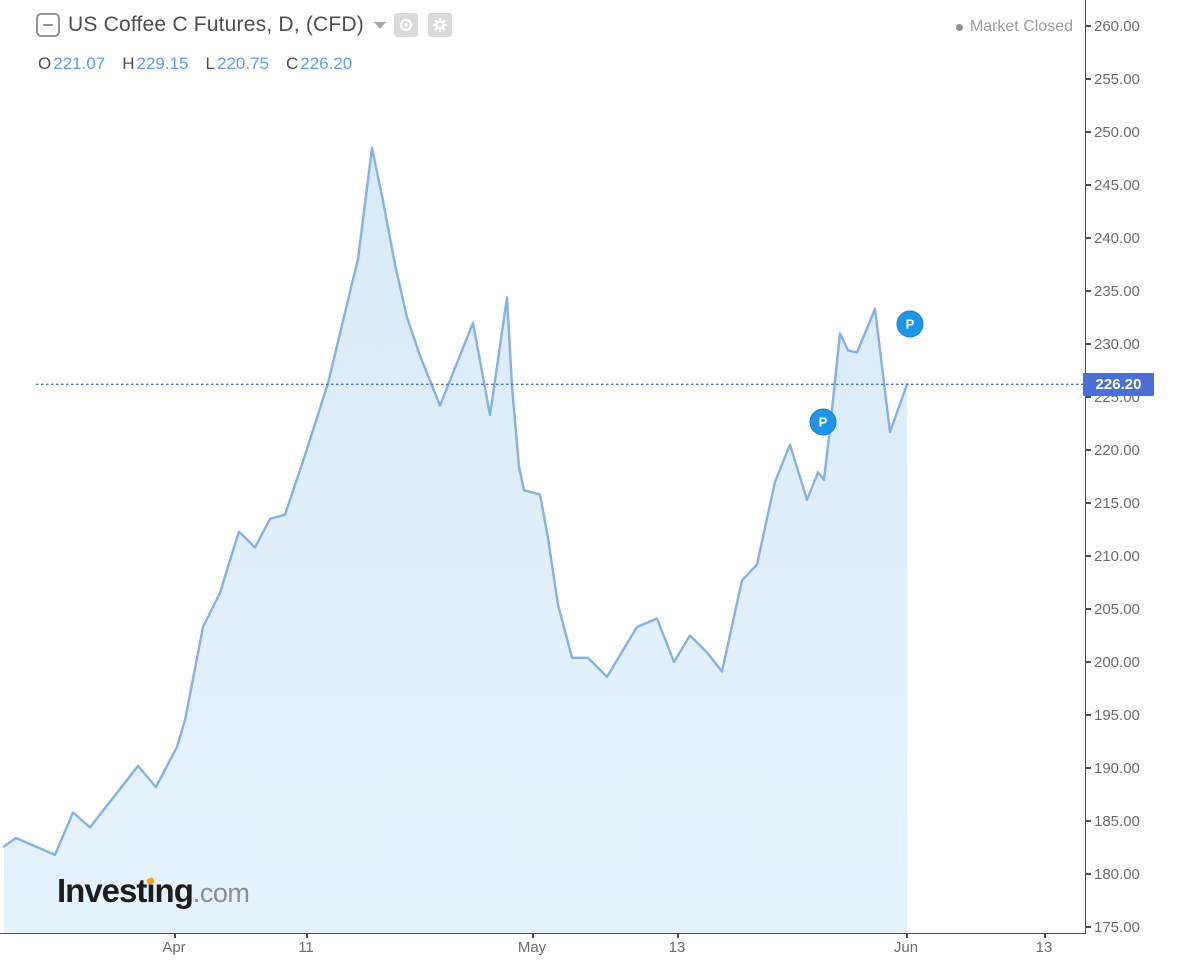 The width and height of the screenshot is (1200, 960). Describe the element at coordinates (1112, 344) in the screenshot. I see `price-tick: 230.00` at that location.